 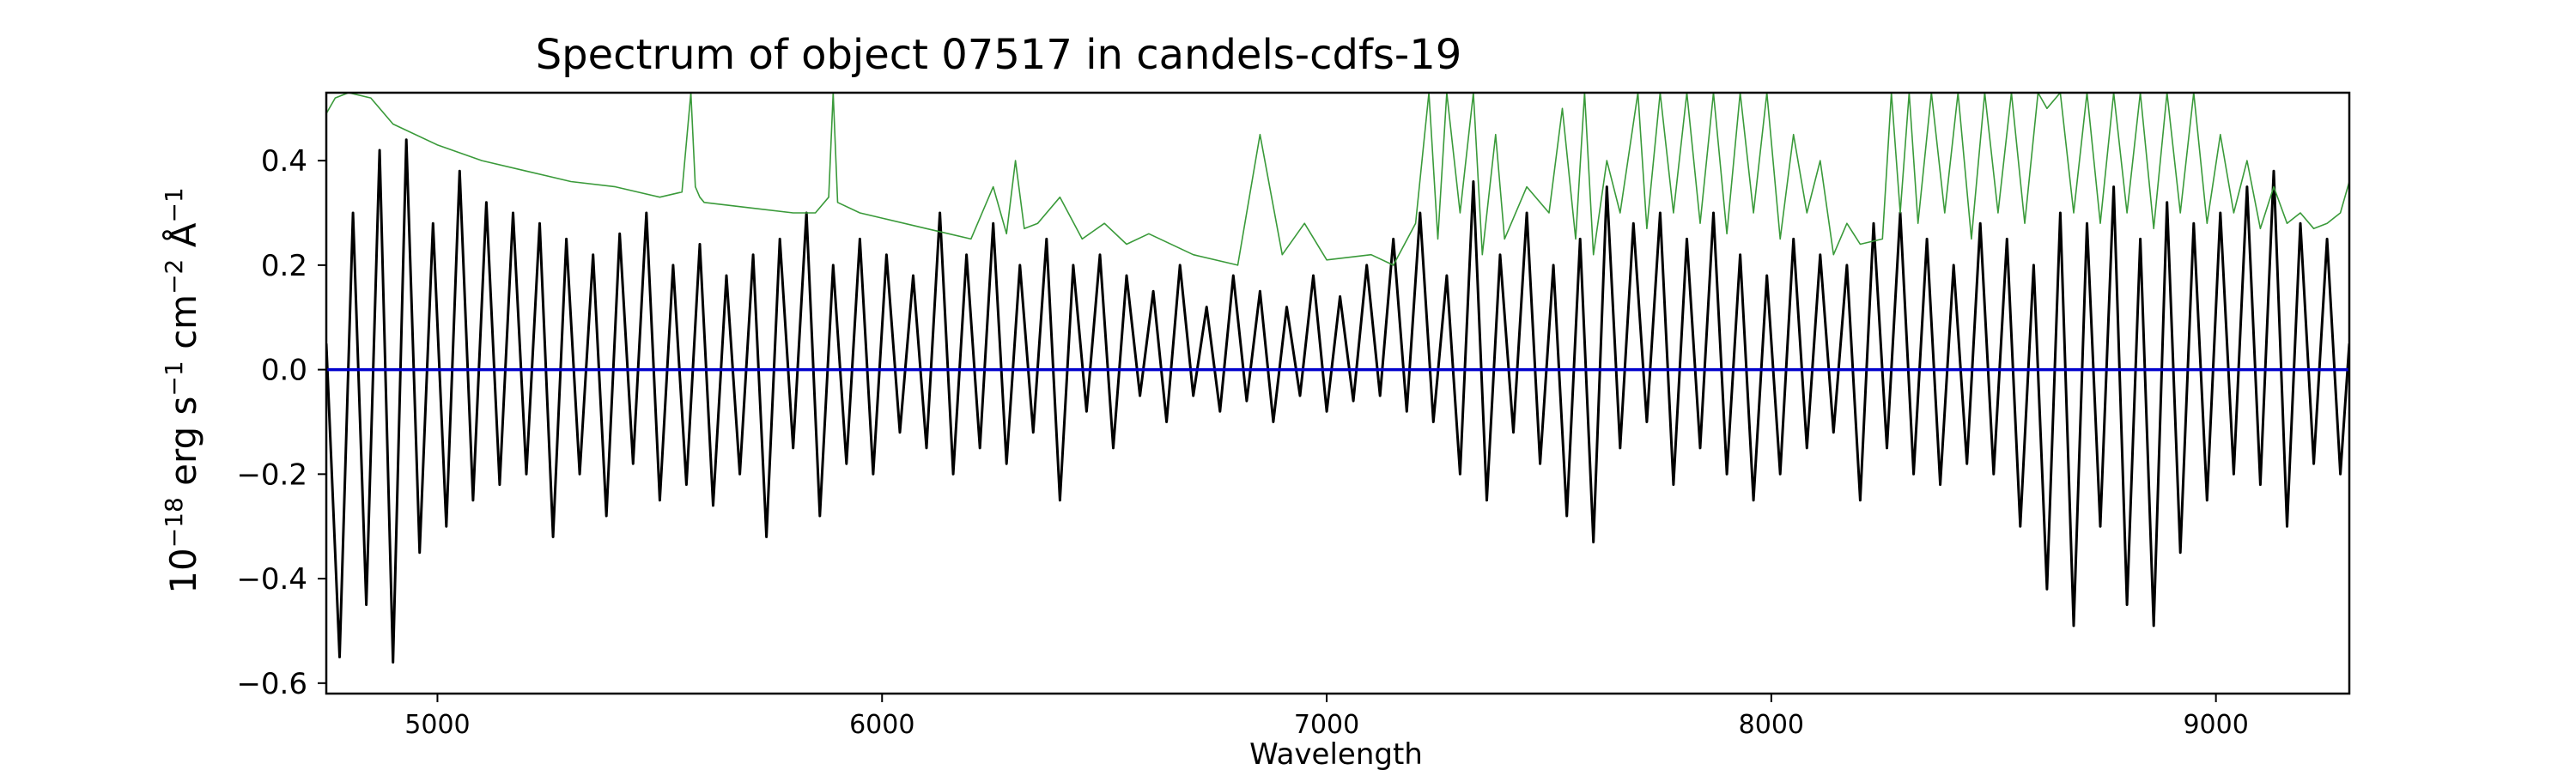 What do you see at coordinates (174, 277) in the screenshot?
I see `y-label-exp-cm: −2` at bounding box center [174, 277].